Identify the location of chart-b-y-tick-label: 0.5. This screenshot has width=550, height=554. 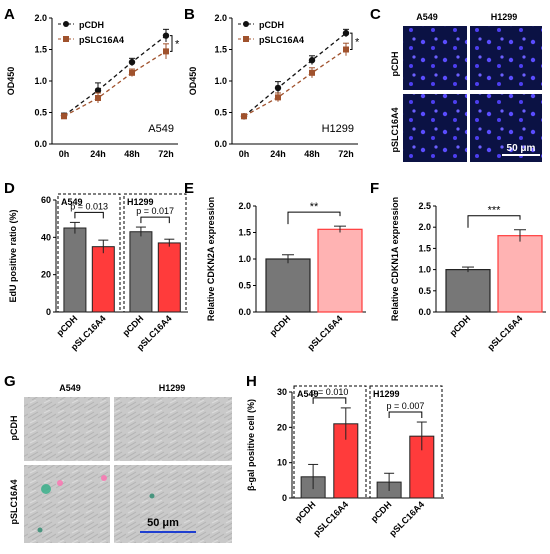
(220, 113).